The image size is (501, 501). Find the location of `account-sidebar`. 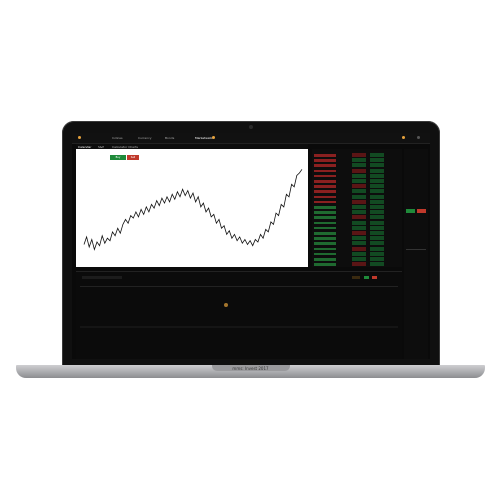

account-sidebar is located at coordinates (416, 254).